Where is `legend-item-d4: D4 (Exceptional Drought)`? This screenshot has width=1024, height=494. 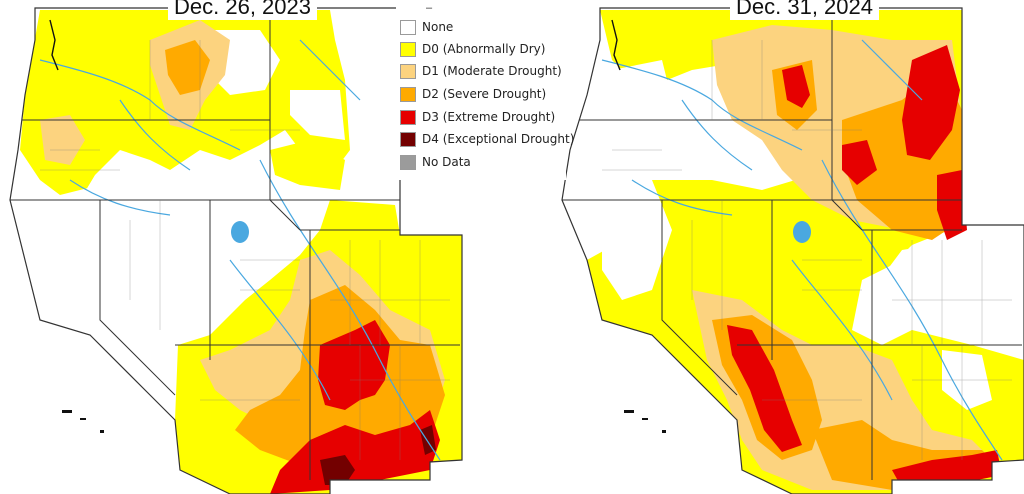 legend-item-d4: D4 (Exceptional Drought) is located at coordinates (487, 139).